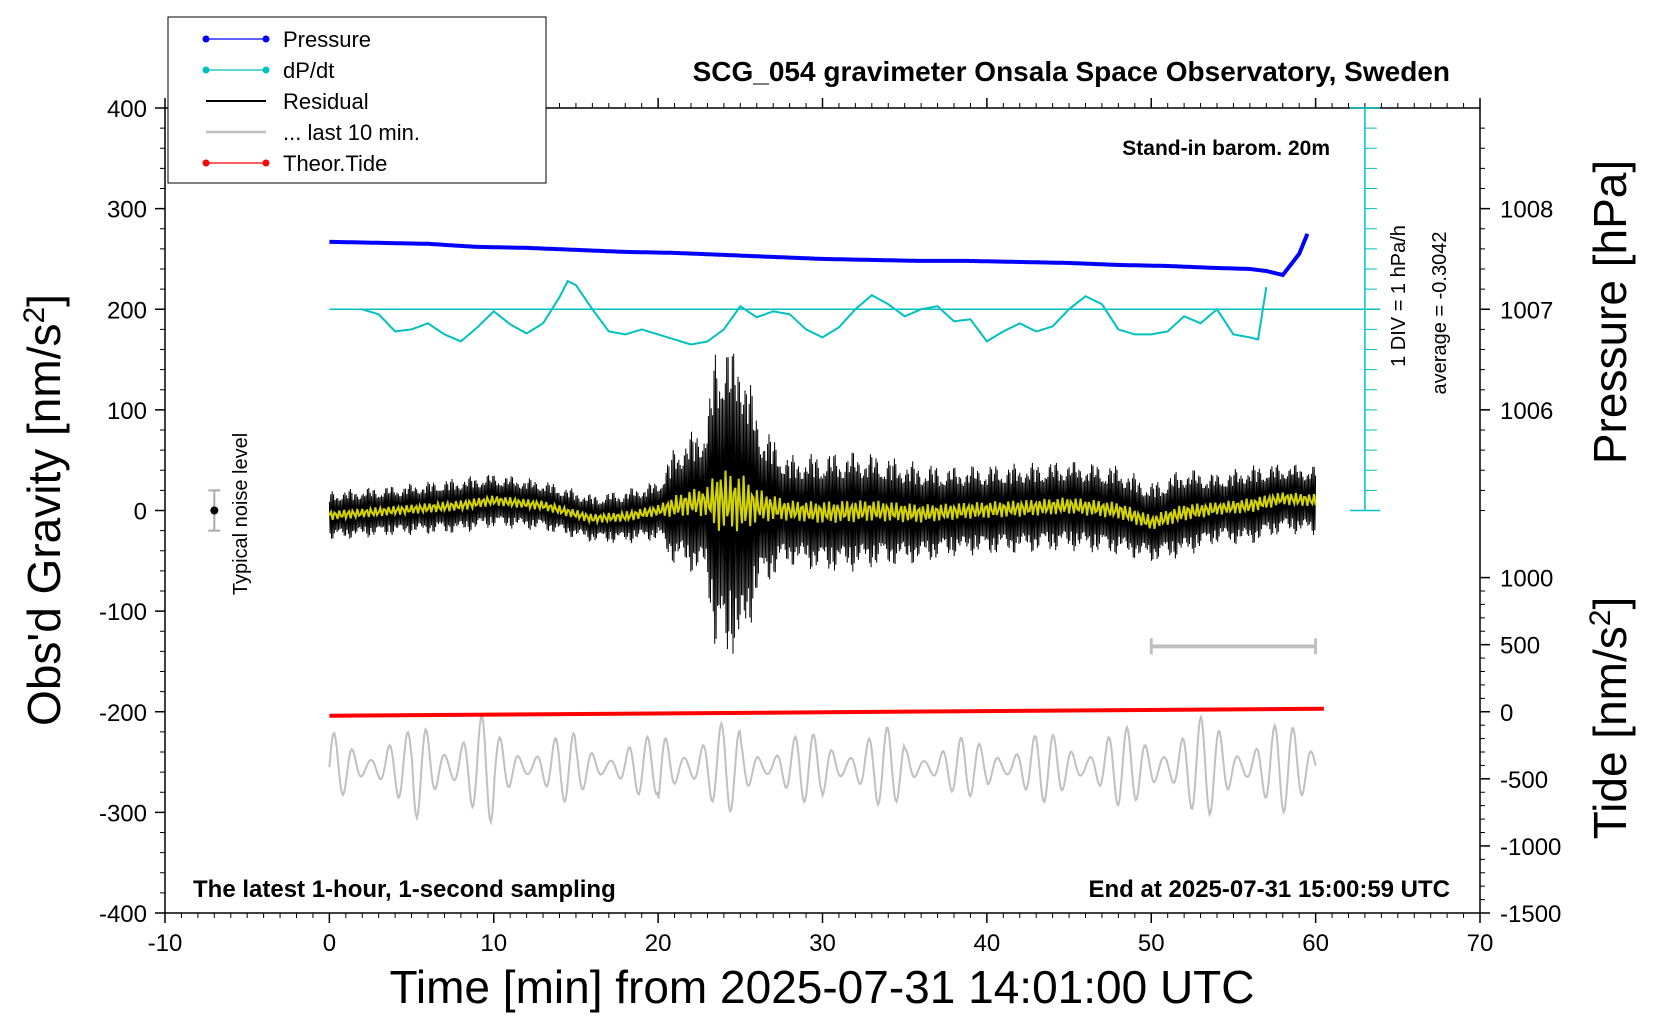  I want to click on subtitle-right: End at 2025-07-31 15:00:59 UTC, so click(1270, 889).